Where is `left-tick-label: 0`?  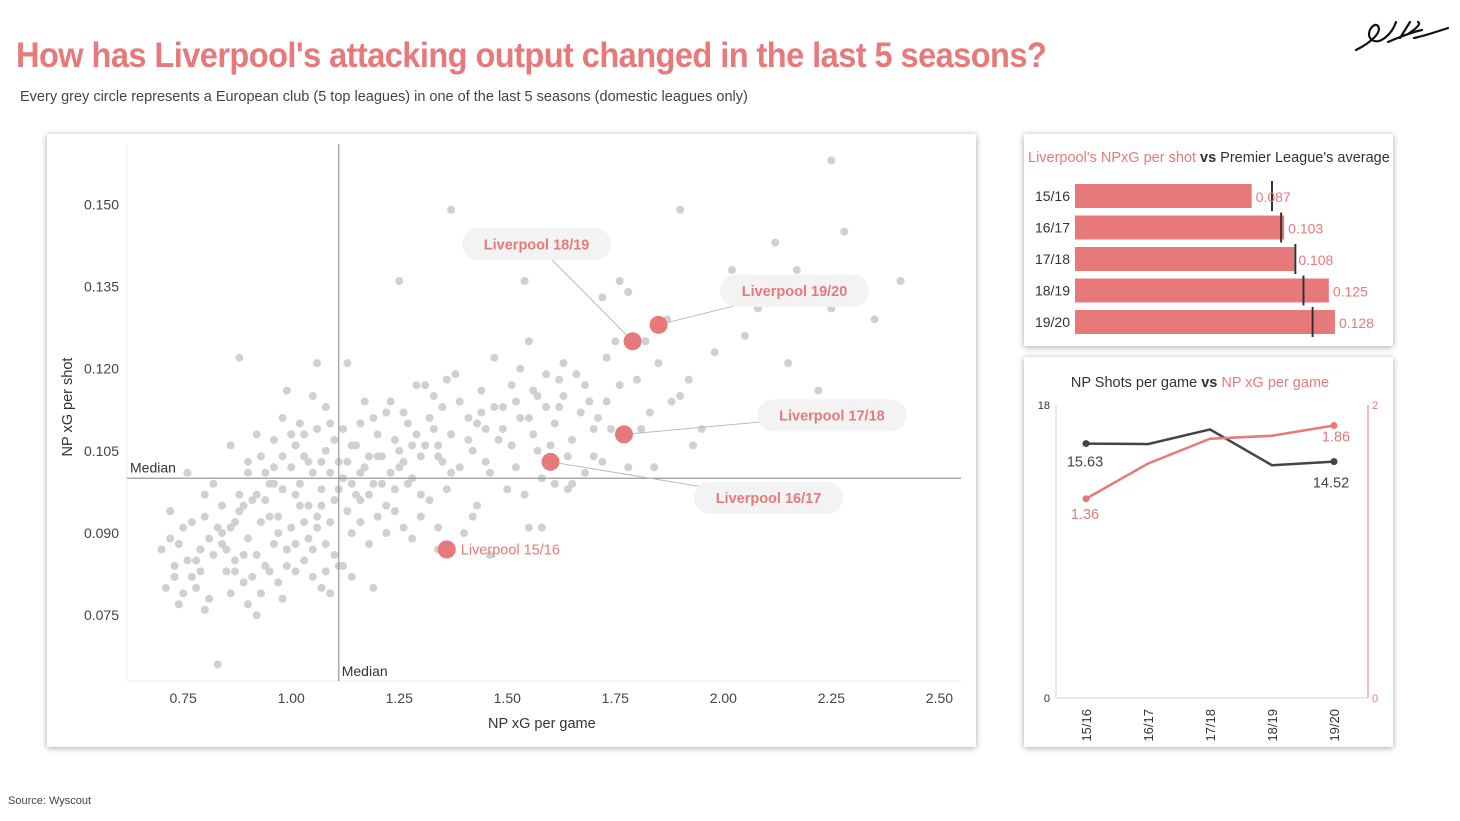
left-tick-label: 0 is located at coordinates (1047, 699).